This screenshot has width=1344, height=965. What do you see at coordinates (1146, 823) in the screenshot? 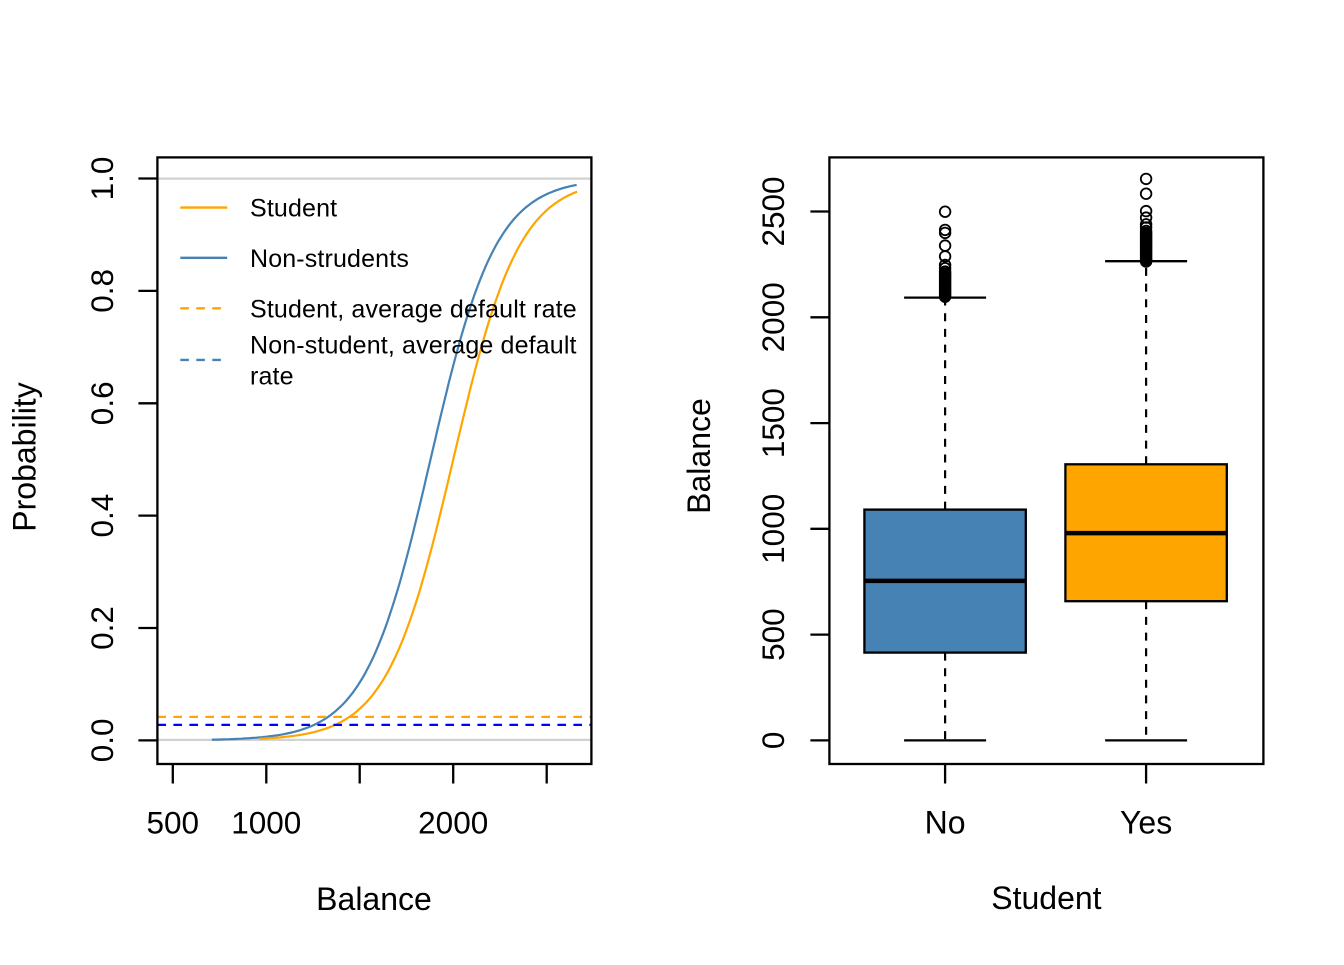
I see `svg-text: Yes` at bounding box center [1146, 823].